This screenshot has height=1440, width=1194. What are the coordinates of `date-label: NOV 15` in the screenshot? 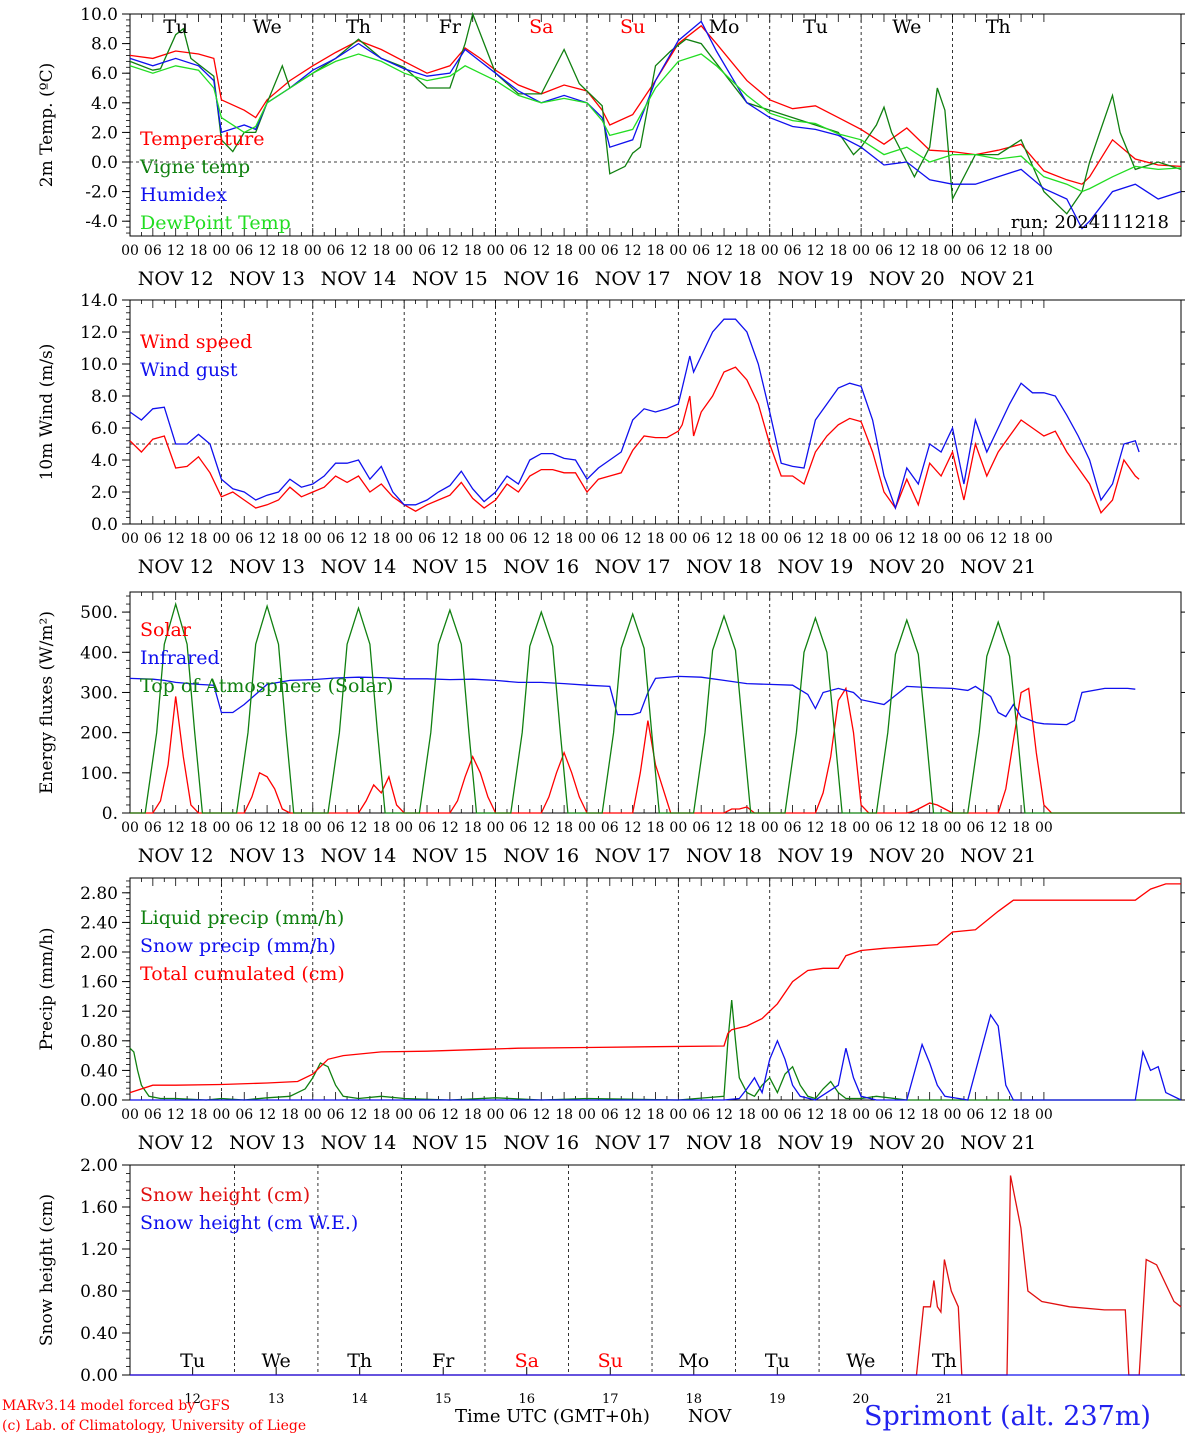 It's located at (450, 856).